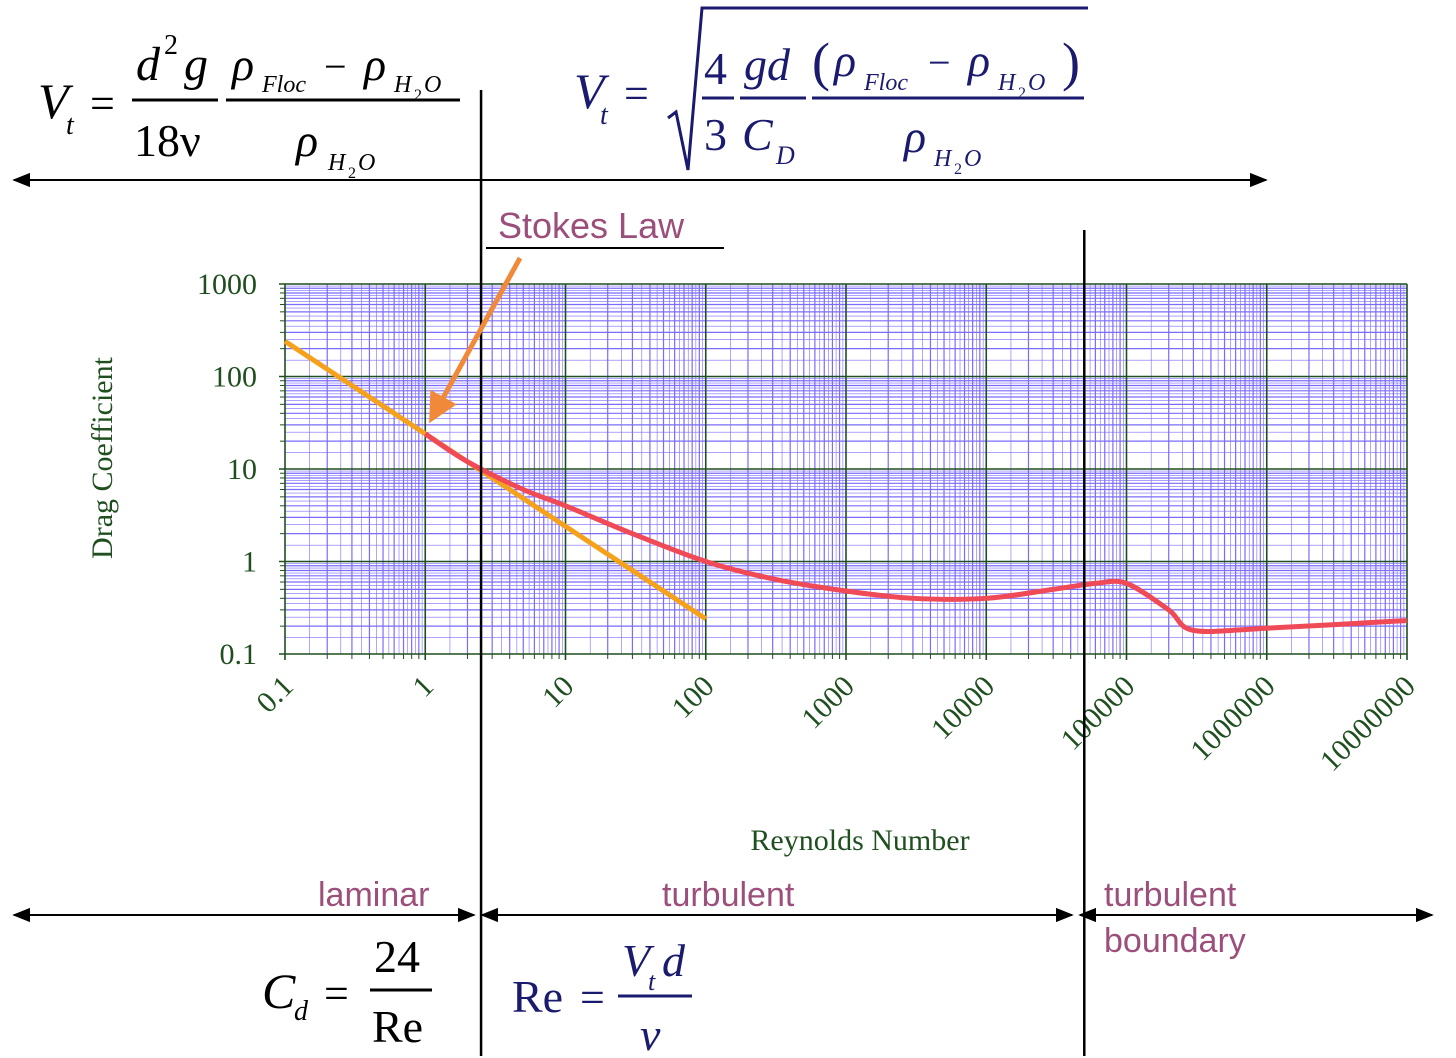 This screenshot has height=1058, width=1456. What do you see at coordinates (275, 695) in the screenshot?
I see `x-tick-label: 0.1` at bounding box center [275, 695].